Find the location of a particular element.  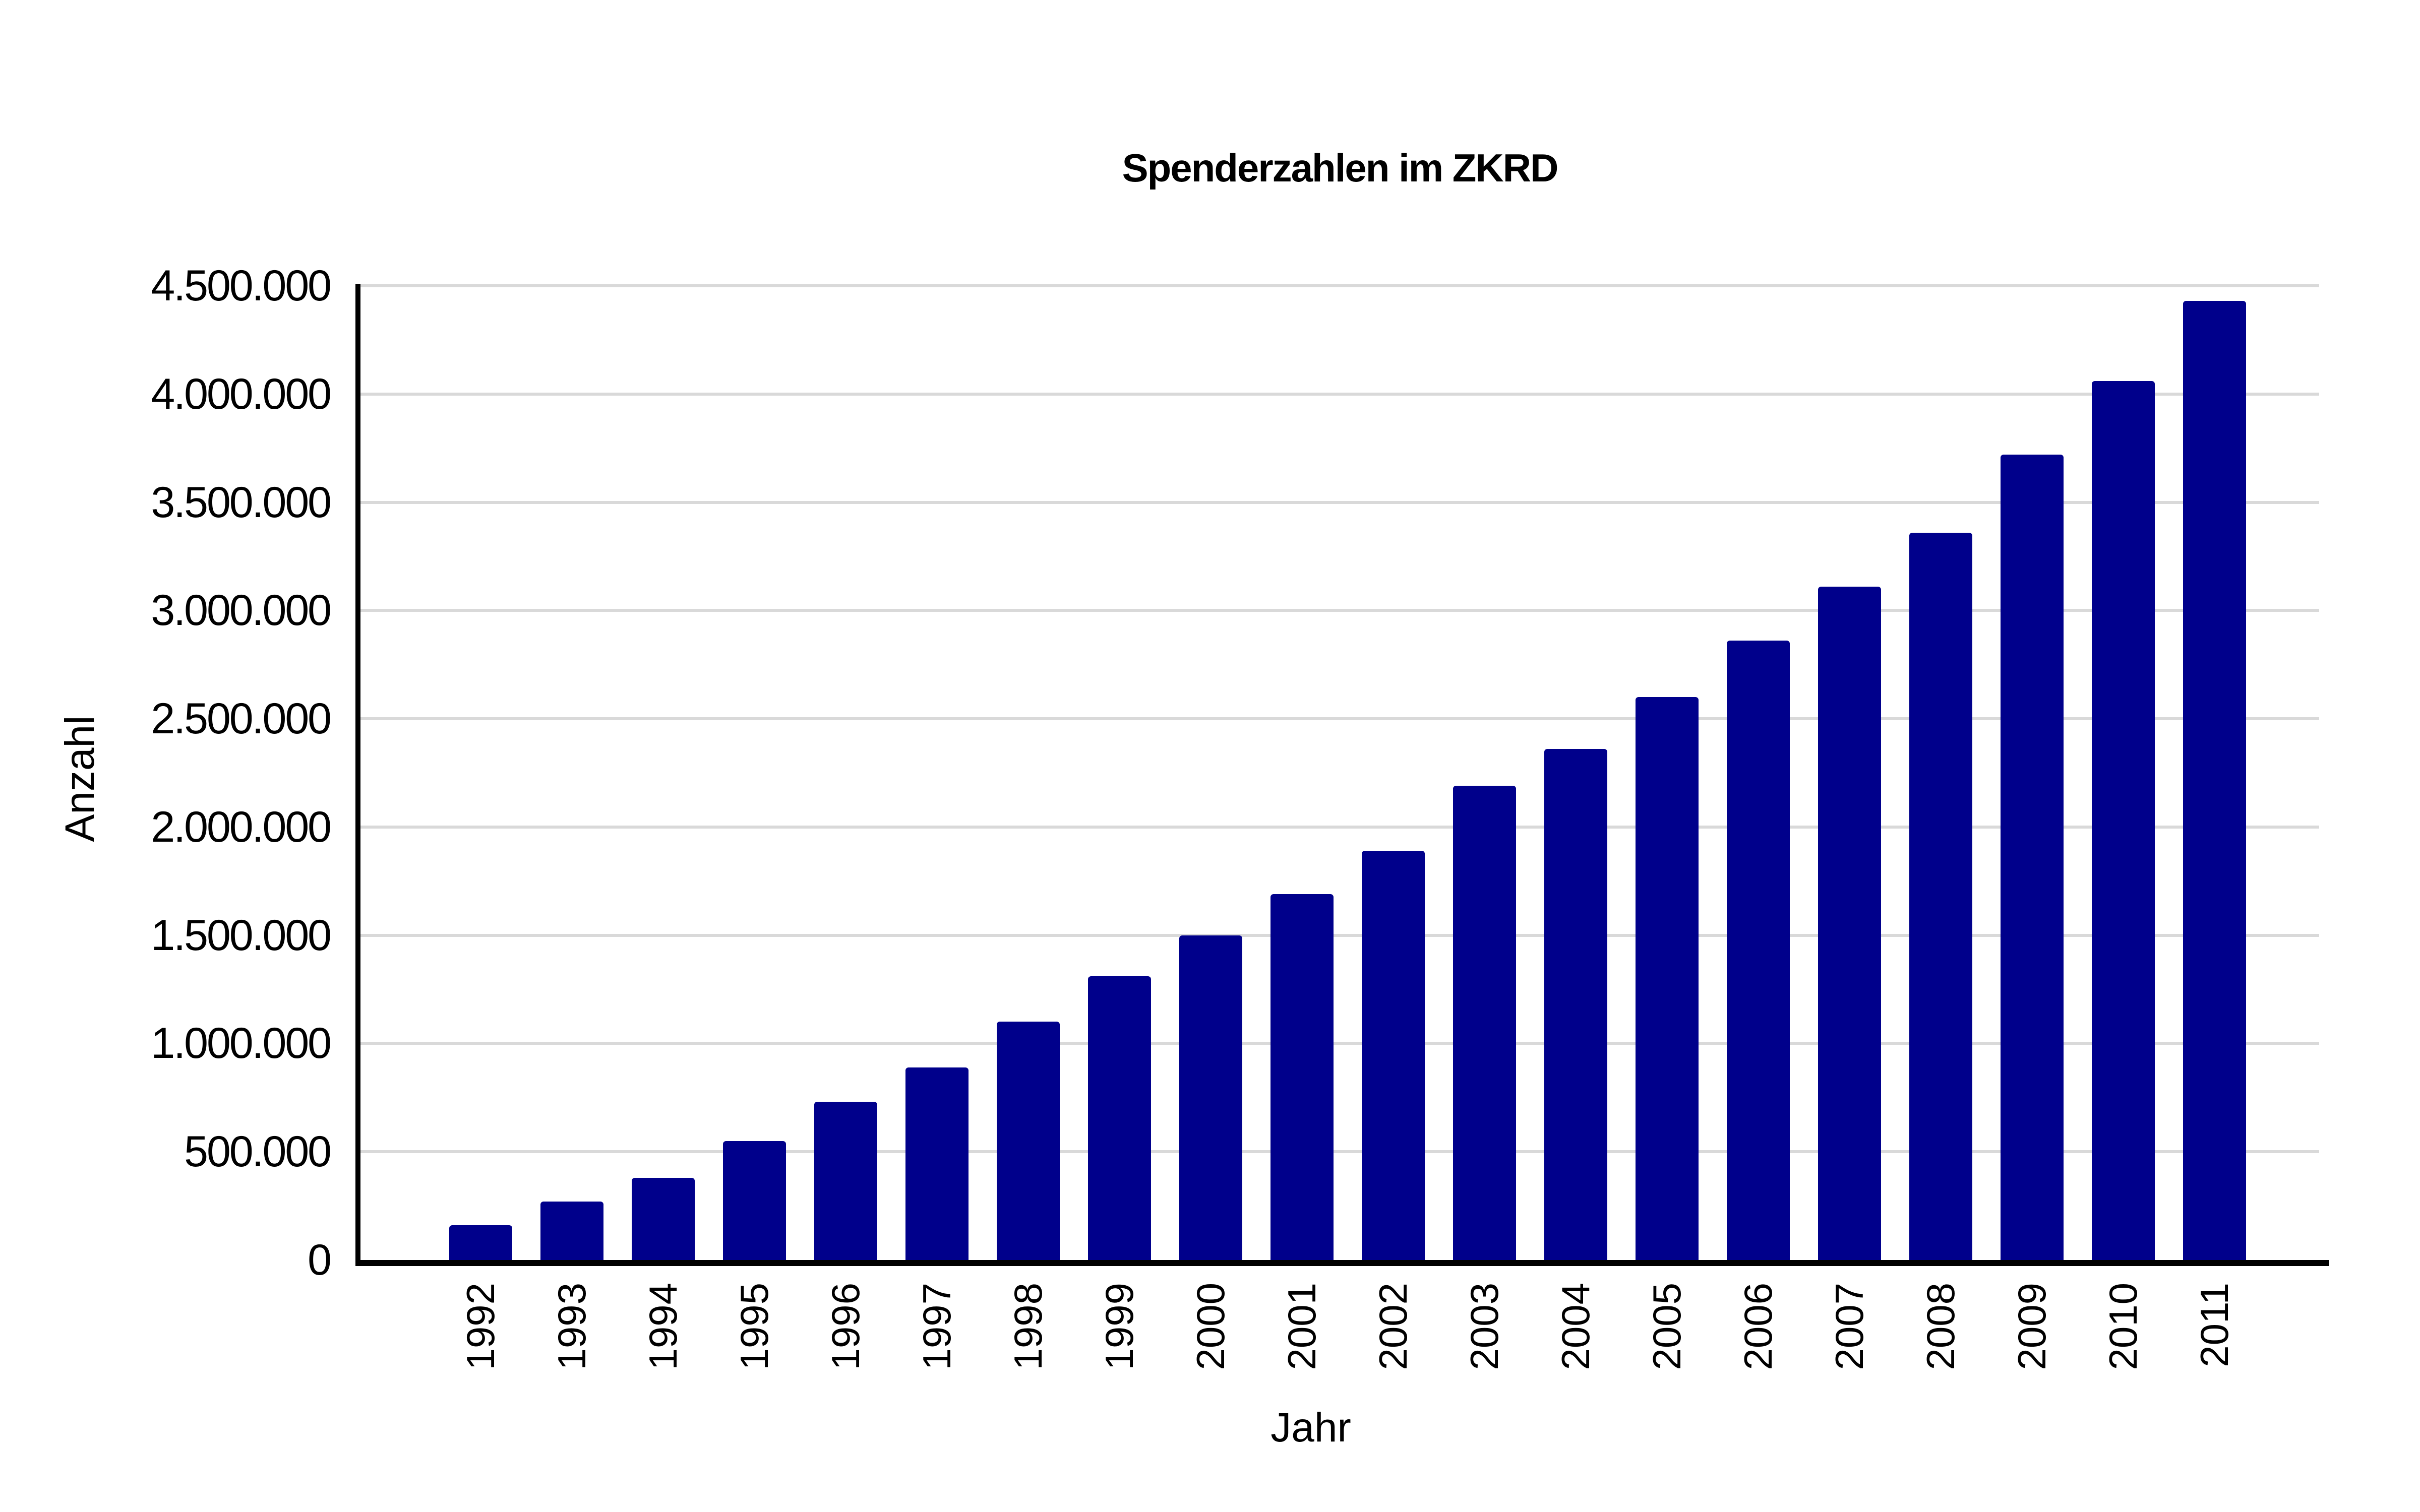

bar-2008 is located at coordinates (1940, 896).